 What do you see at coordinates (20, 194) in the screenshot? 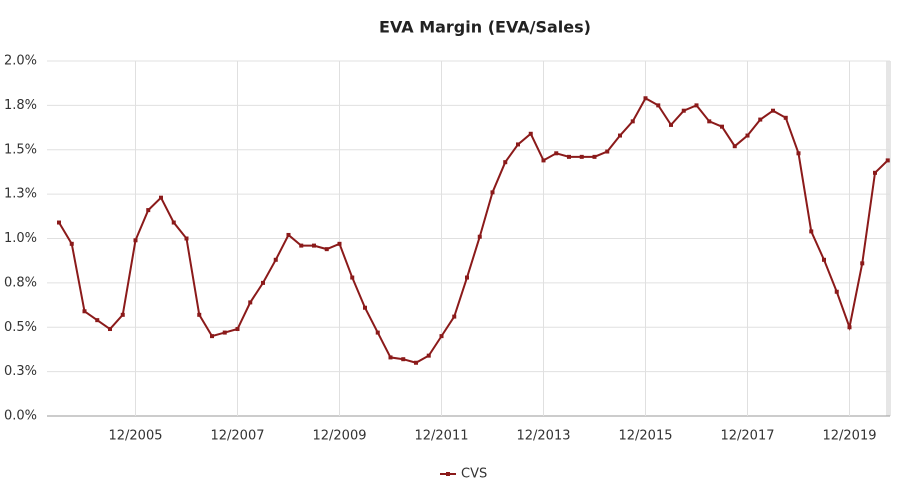
I see `y-tick-label: 1.3%` at bounding box center [20, 194].